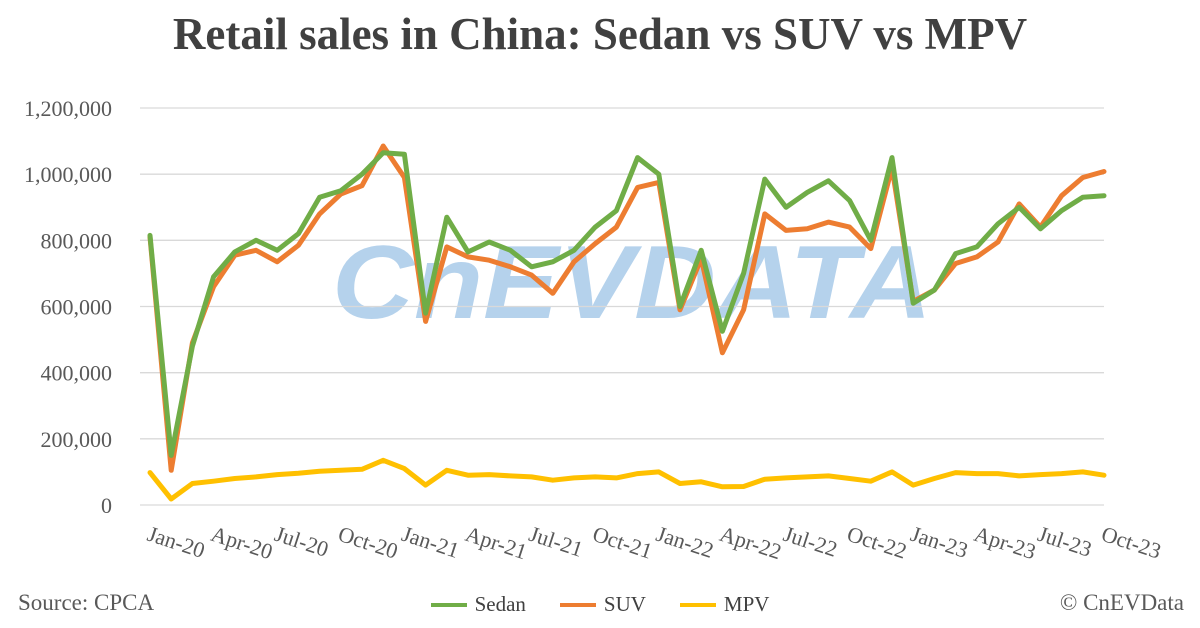  What do you see at coordinates (1121, 602) in the screenshot?
I see `copyright-note: © CnEVData` at bounding box center [1121, 602].